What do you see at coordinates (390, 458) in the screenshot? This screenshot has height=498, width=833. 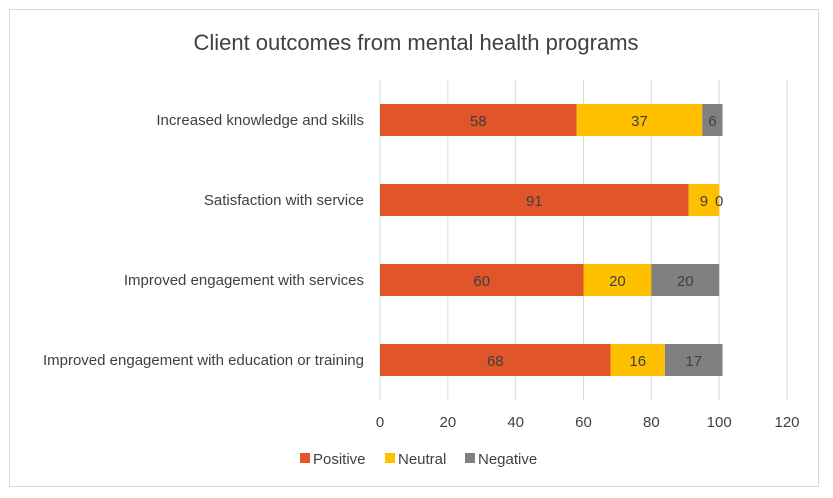 I see `legend-swatch-neutral` at bounding box center [390, 458].